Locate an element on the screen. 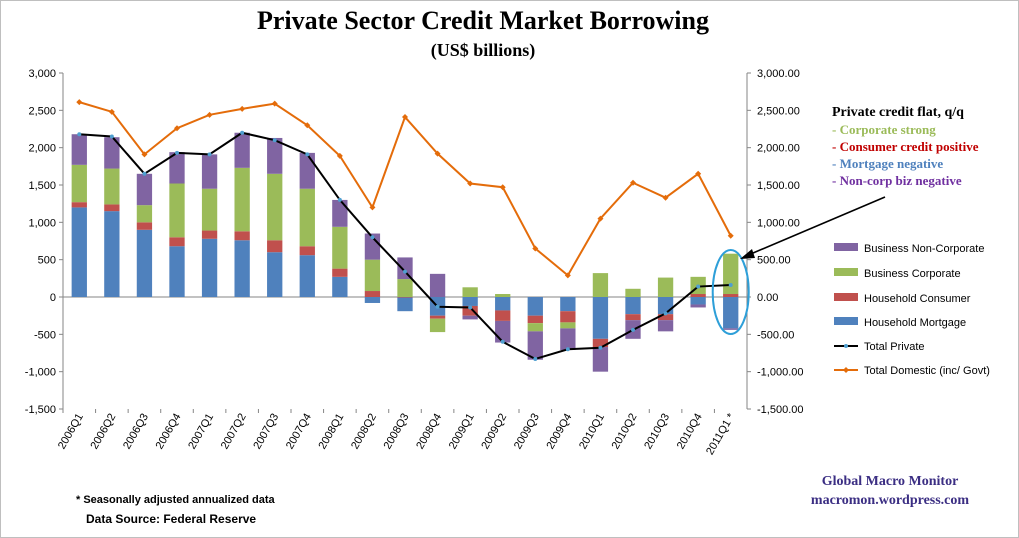  y-tick-label-left: 500 is located at coordinates (47, 261).